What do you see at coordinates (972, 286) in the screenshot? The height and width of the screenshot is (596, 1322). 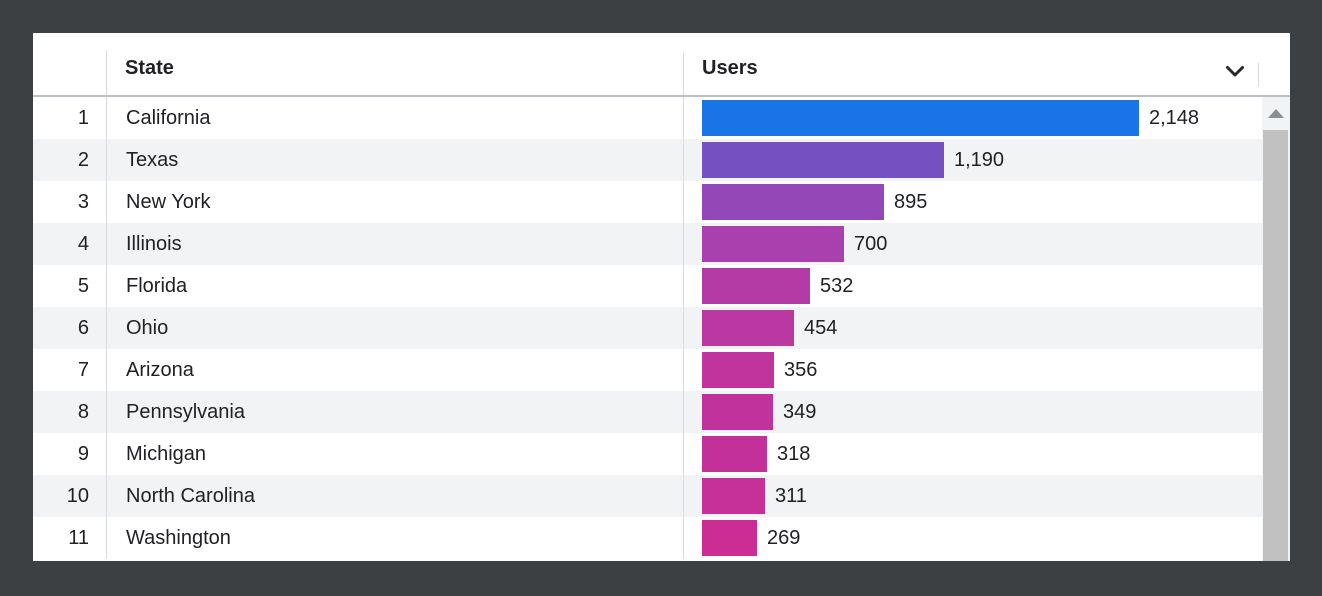 I see `row-users-cell: 532` at bounding box center [972, 286].